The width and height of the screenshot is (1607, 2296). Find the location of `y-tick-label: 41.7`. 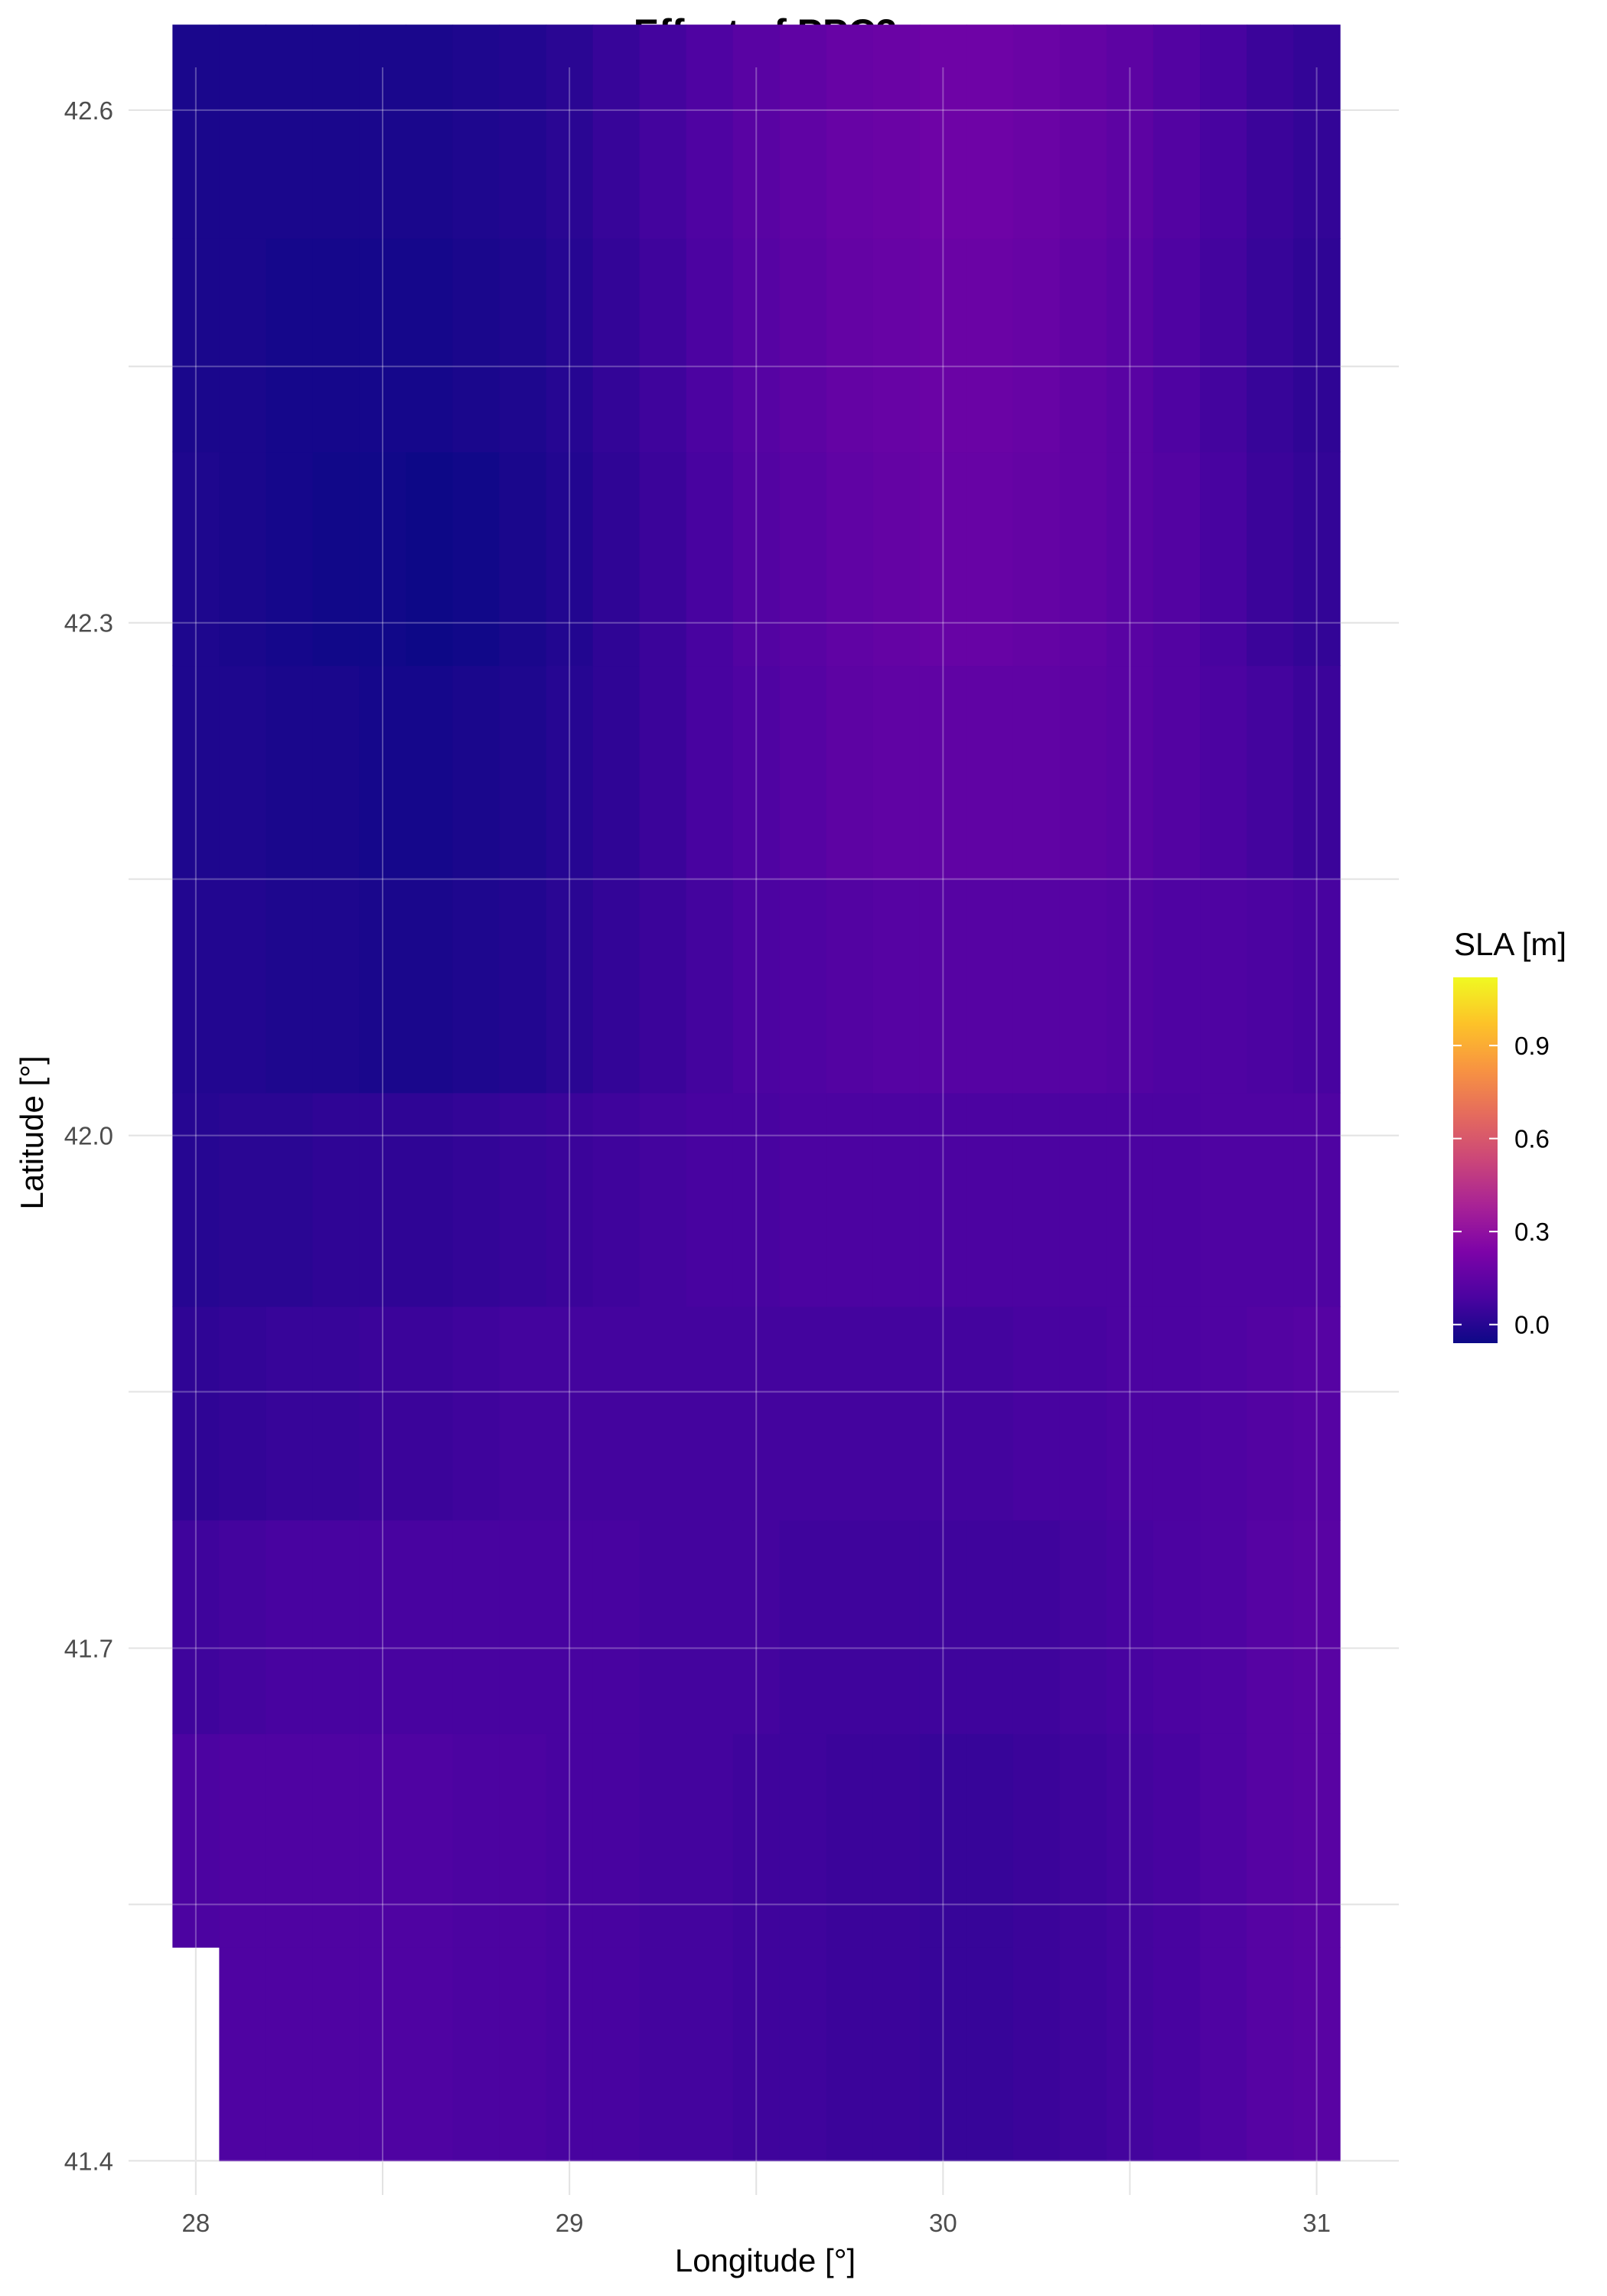

y-tick-label: 41.7 is located at coordinates (88, 1648).